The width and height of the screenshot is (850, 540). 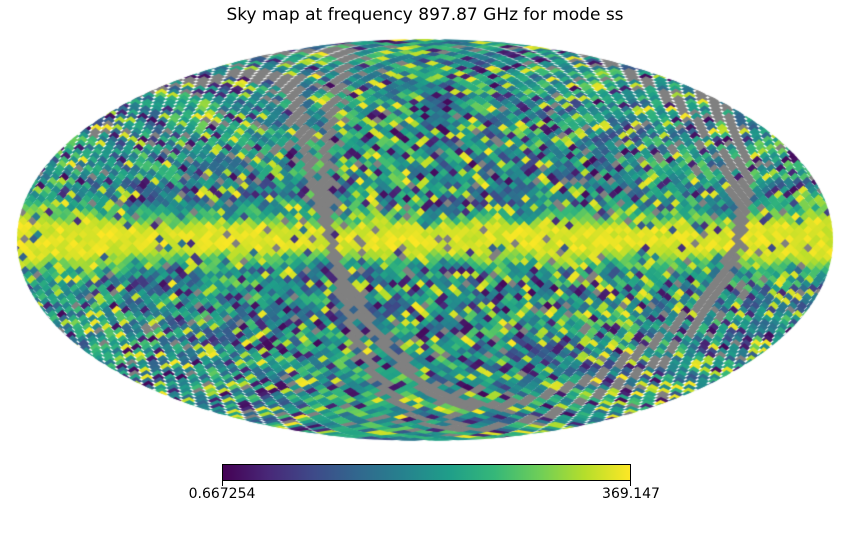 I want to click on colorbar-min-label: 0.667254, so click(x=222, y=494).